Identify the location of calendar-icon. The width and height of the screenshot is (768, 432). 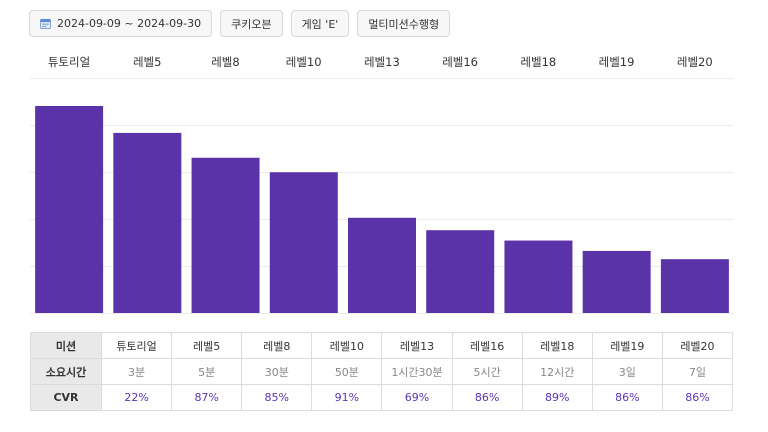
(45, 23).